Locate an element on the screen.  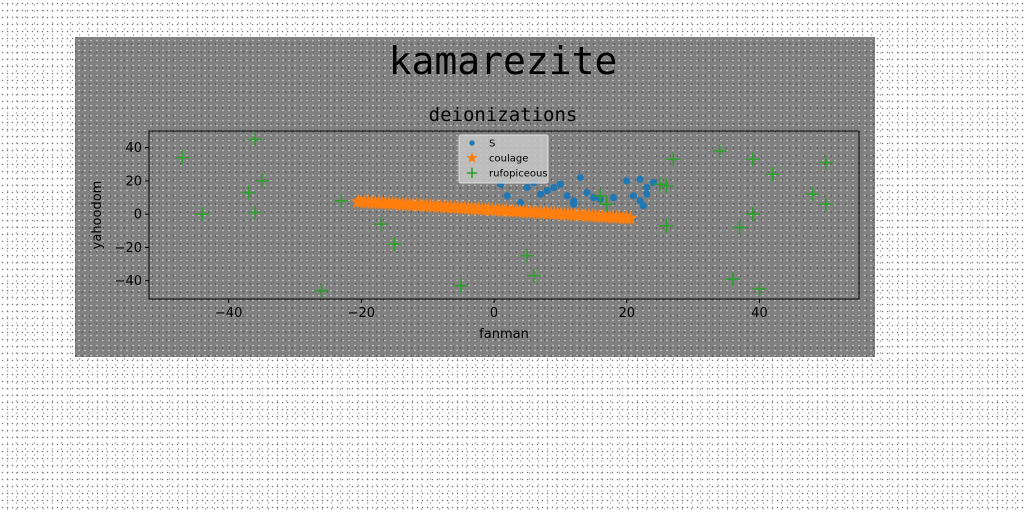
legend-label: coulage is located at coordinates (508, 159).